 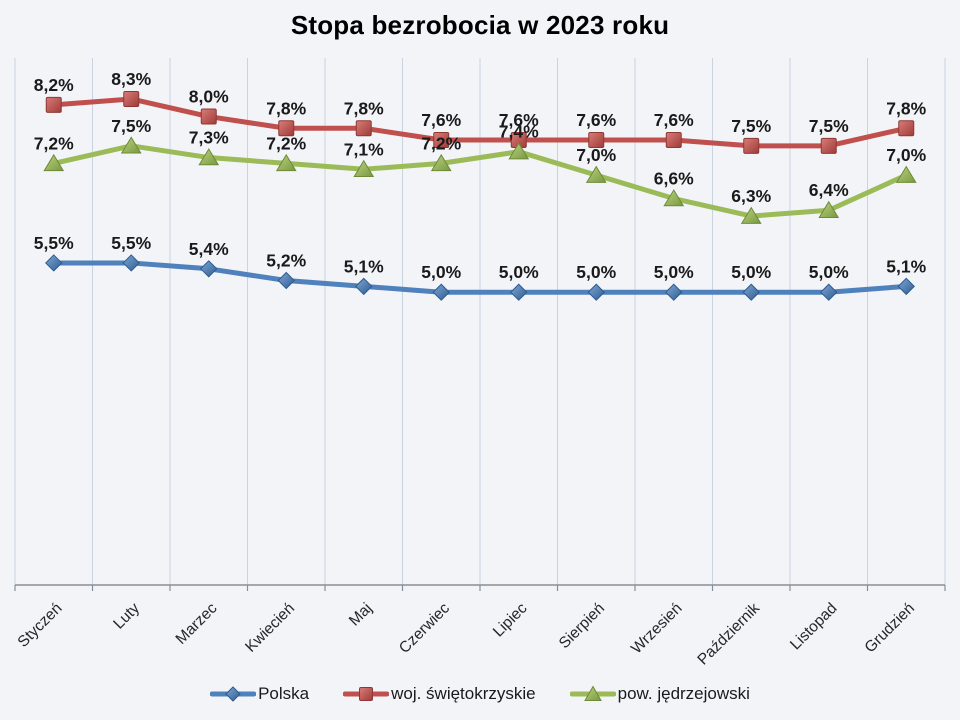 What do you see at coordinates (270, 628) in the screenshot?
I see `svg-text: Kwiecień` at bounding box center [270, 628].